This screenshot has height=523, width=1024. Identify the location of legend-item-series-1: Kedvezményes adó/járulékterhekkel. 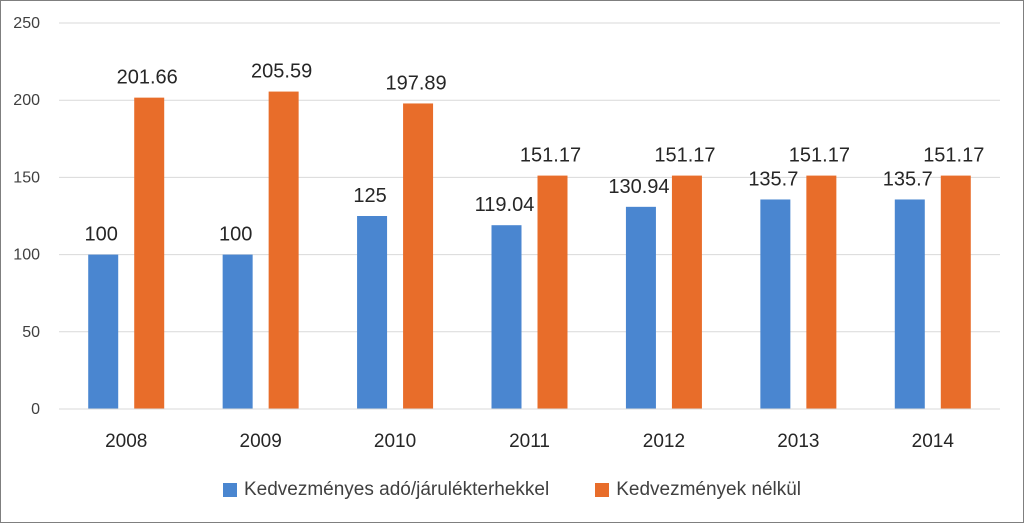
(386, 490).